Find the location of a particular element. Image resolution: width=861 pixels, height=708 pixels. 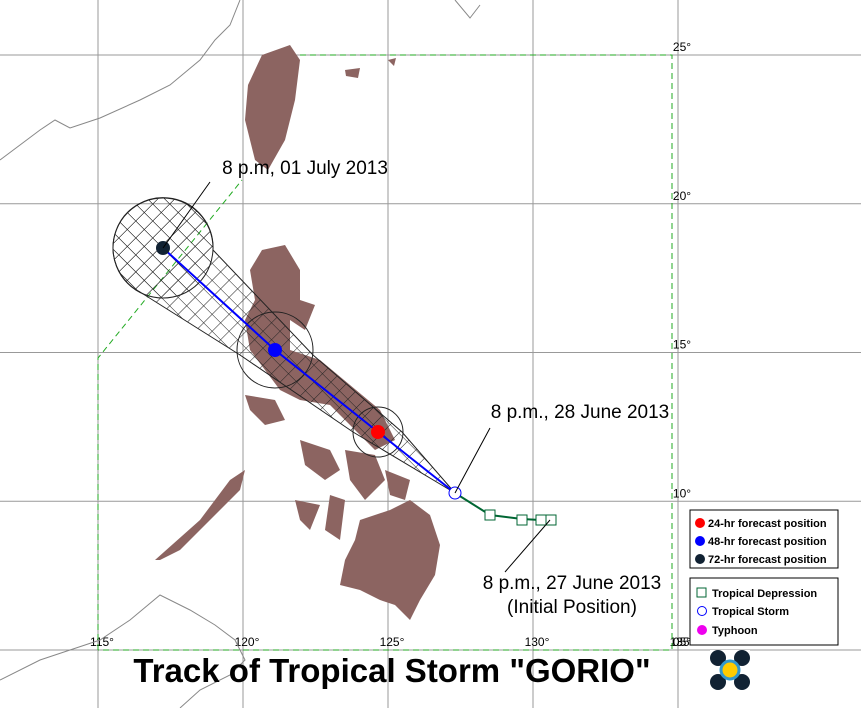

forecast-track is located at coordinates (309, 370).